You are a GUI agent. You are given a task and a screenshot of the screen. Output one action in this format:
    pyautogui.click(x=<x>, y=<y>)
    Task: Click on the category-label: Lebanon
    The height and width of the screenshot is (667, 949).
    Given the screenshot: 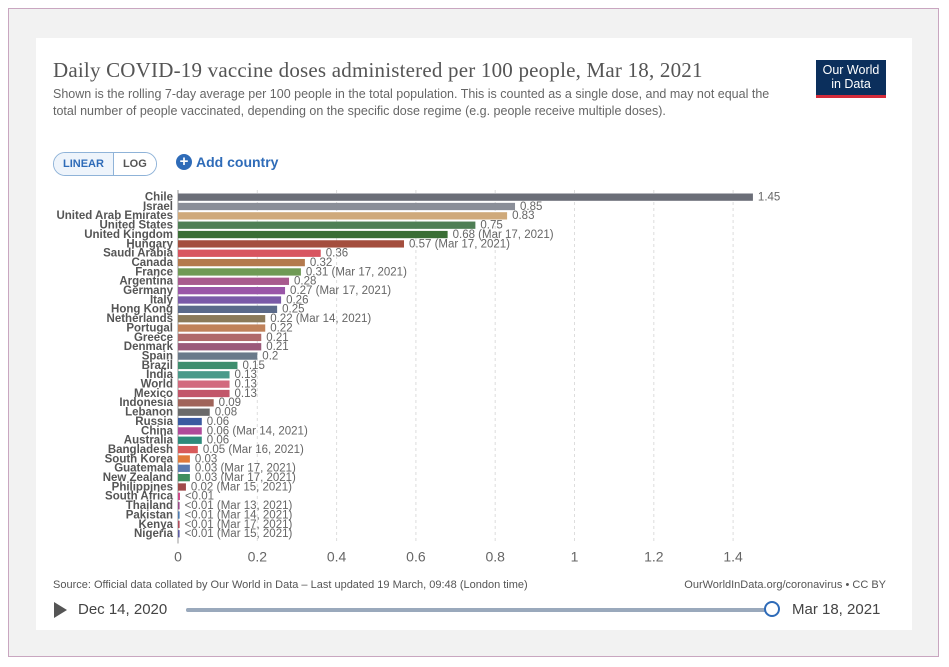 What is the action you would take?
    pyautogui.click(x=149, y=413)
    